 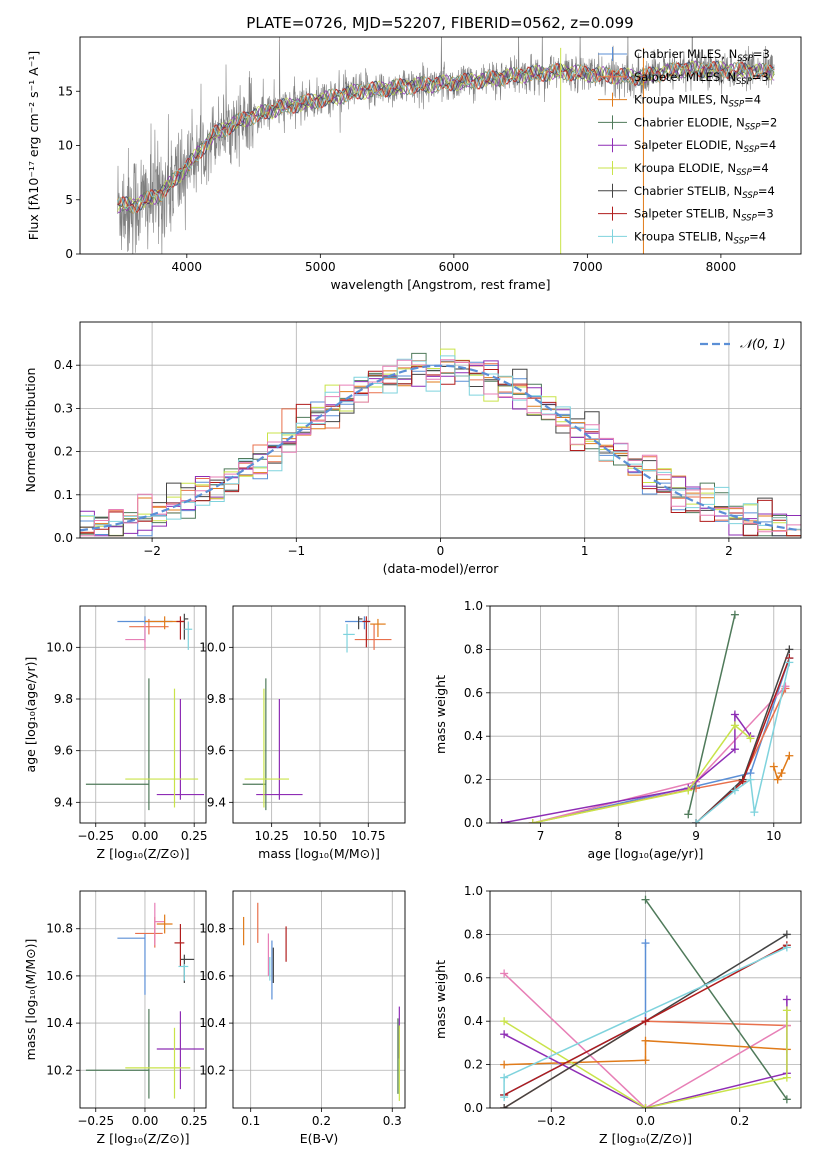 I want to click on mass-vs-ebv-panel: 0.1 0.2 0.3 10.2 10.4 10.6 10.8 E(B-V), so click(x=302, y=1018).